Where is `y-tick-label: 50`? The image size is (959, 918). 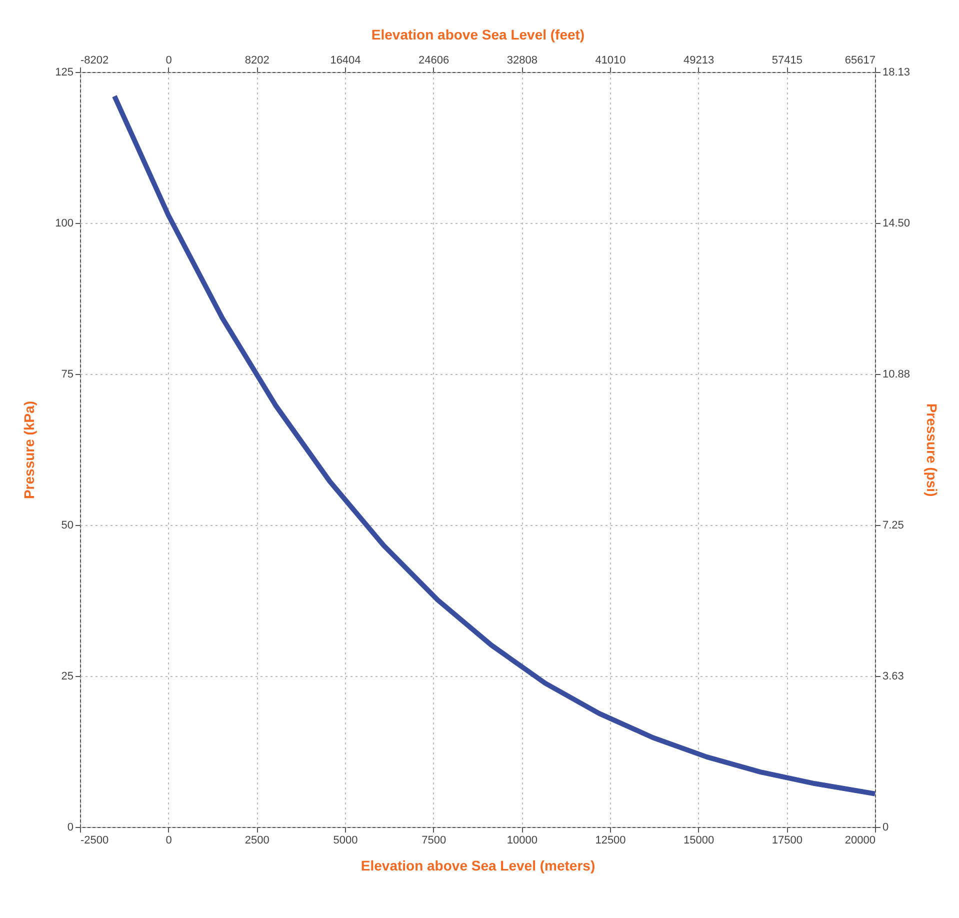 y-tick-label: 50 is located at coordinates (67, 526).